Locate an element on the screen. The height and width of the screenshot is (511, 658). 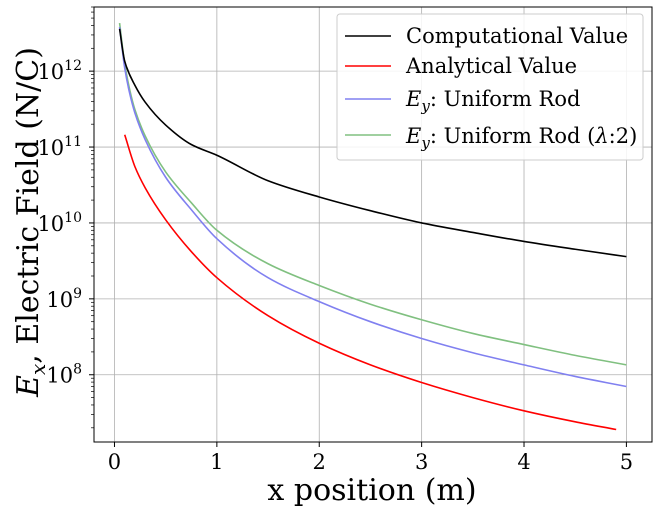
legend-label-uniform-rod: Ey: Uniform Rod is located at coordinates (492, 101).